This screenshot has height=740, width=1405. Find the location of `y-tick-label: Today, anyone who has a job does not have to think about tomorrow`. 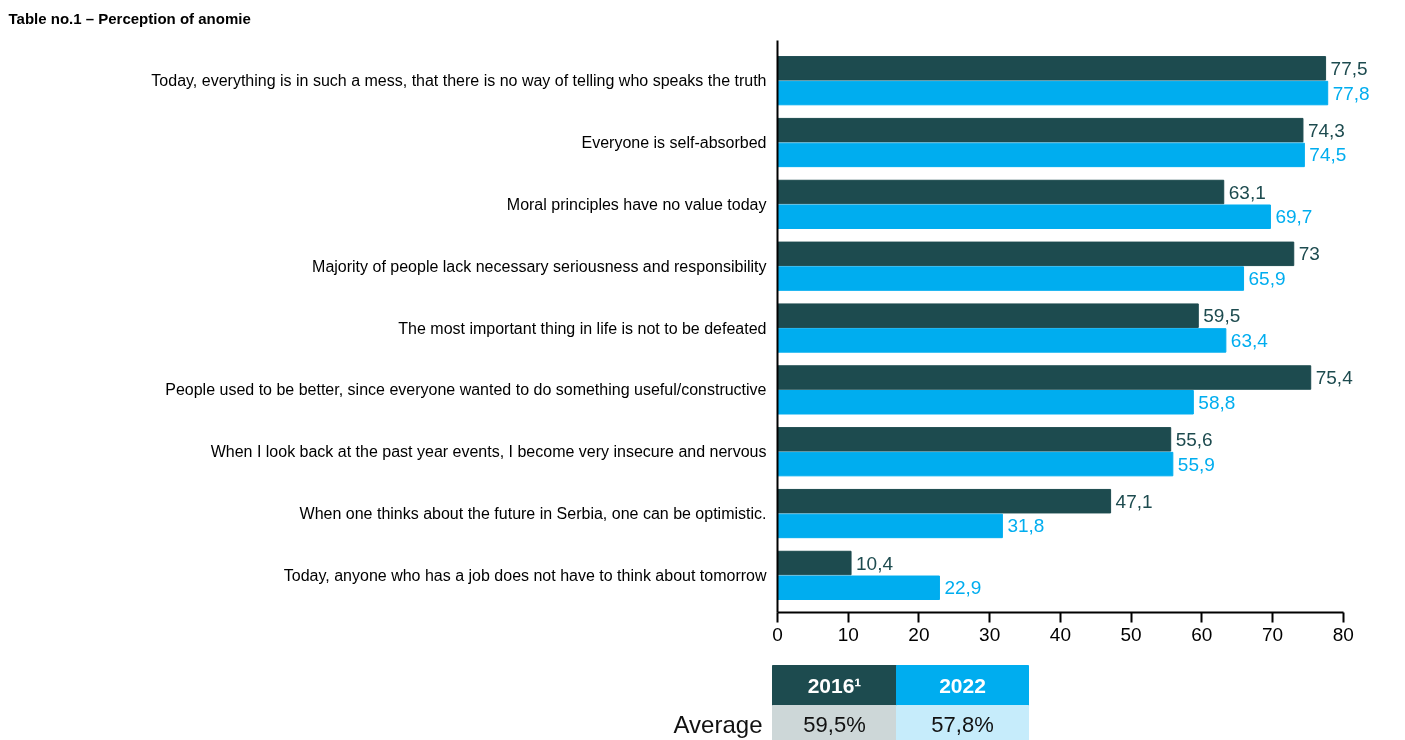

y-tick-label: Today, anyone who has a job does not have to think about tomorrow is located at coordinates (525, 575).